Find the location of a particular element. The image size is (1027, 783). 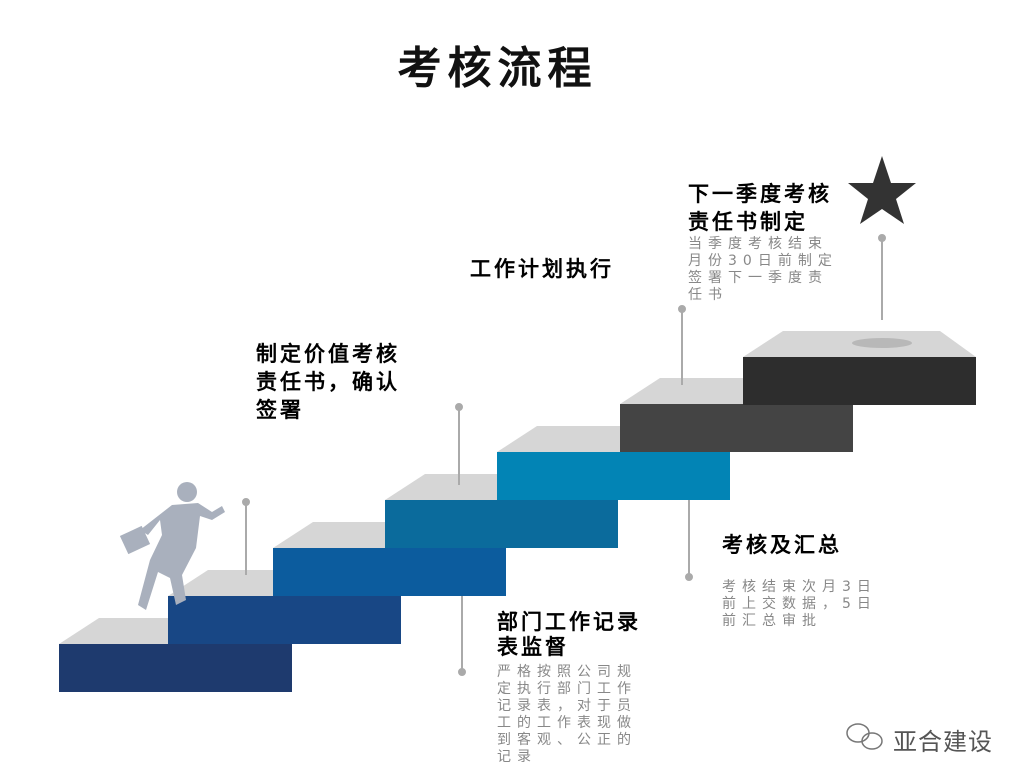

step-5-heading: 下一季度考核 责任书制定 is located at coordinates (760, 208).